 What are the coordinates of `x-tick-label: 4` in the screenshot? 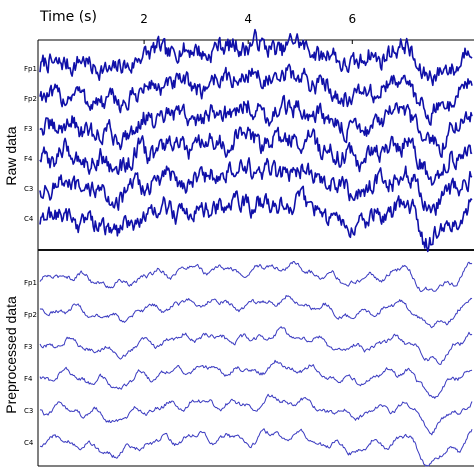 It's located at (248, 19).